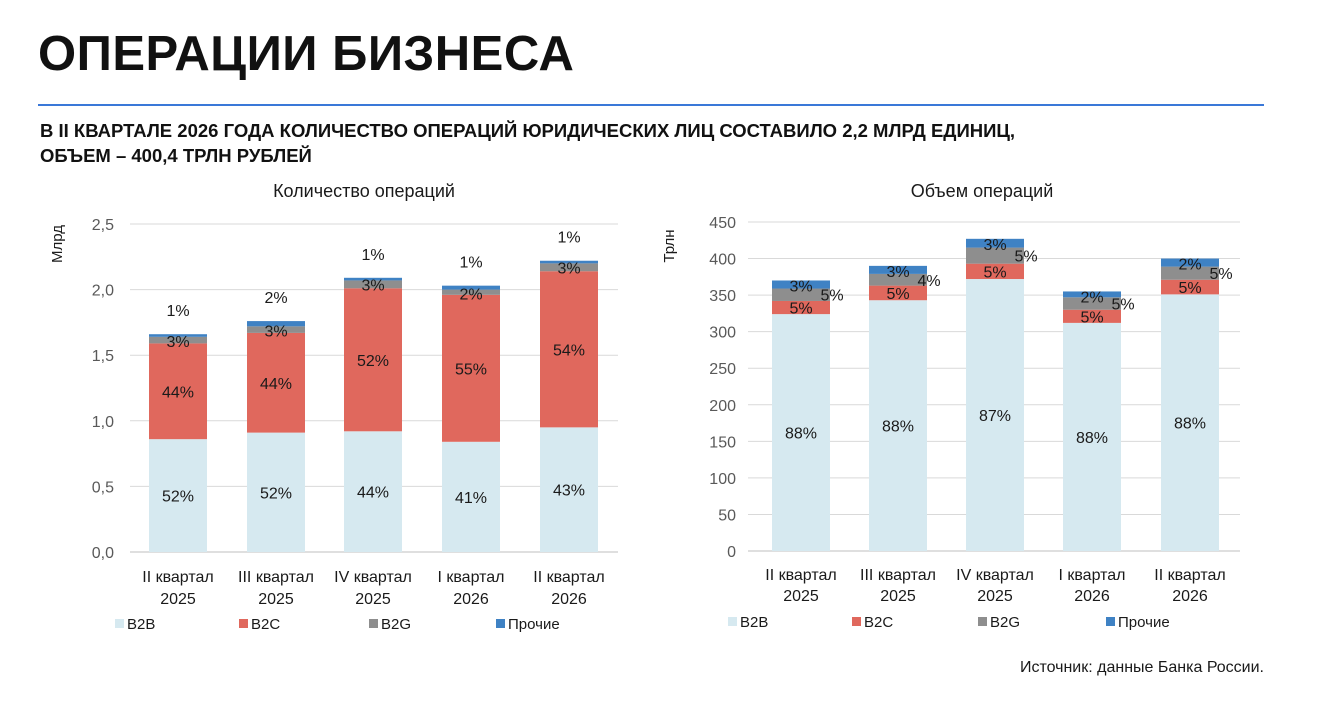 This screenshot has width=1326, height=702. I want to click on count-data-label-b2b: 41%, so click(471, 498).